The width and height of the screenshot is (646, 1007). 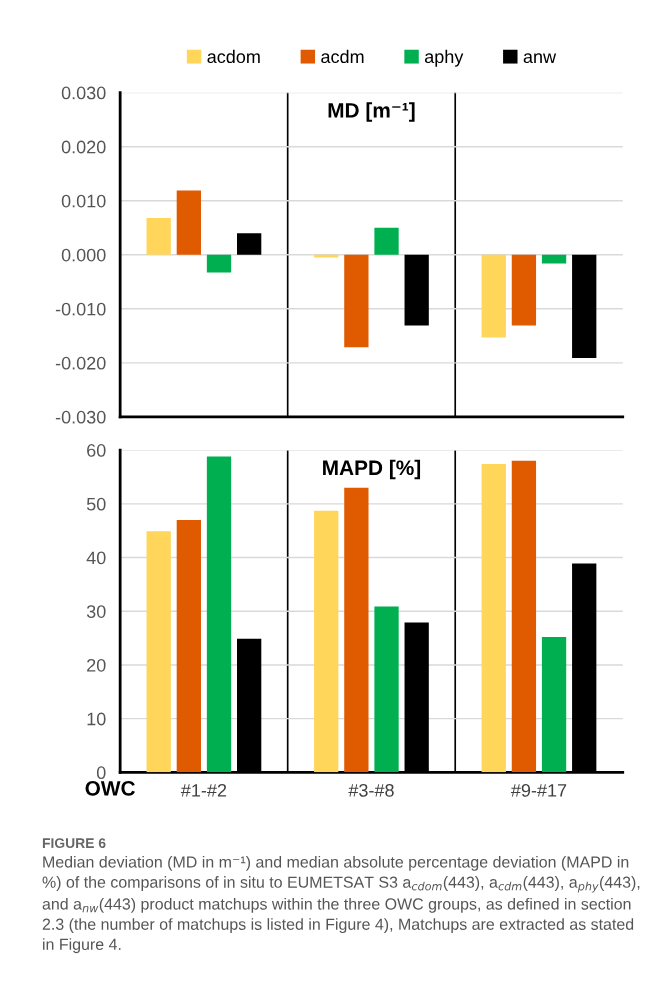 I want to click on legend-label: acdm, so click(x=342, y=56).